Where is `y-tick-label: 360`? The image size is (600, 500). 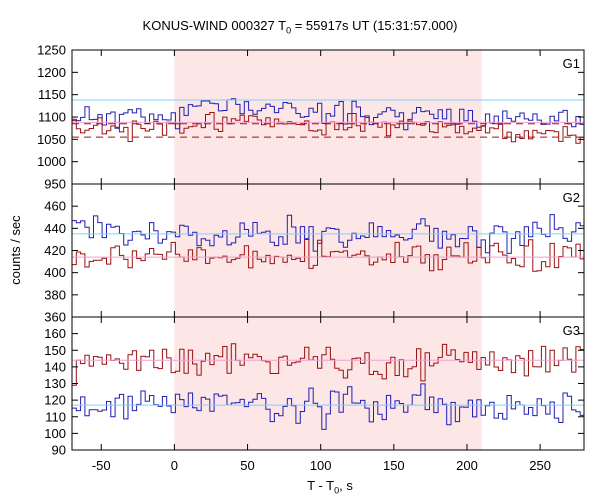 y-tick-label: 360 is located at coordinates (55, 317).